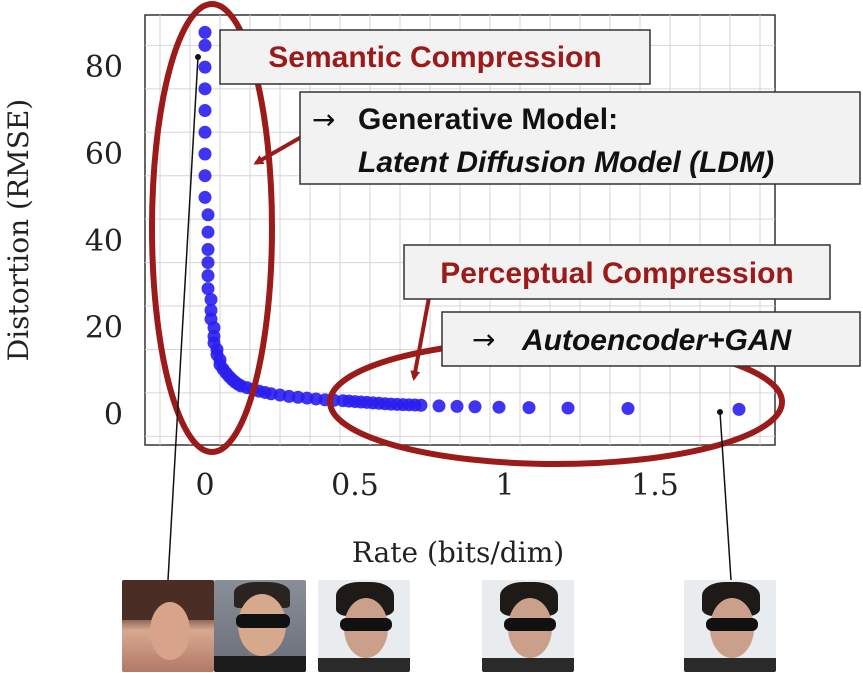 Image resolution: width=863 pixels, height=673 pixels. I want to click on face-oval, so click(170, 631).